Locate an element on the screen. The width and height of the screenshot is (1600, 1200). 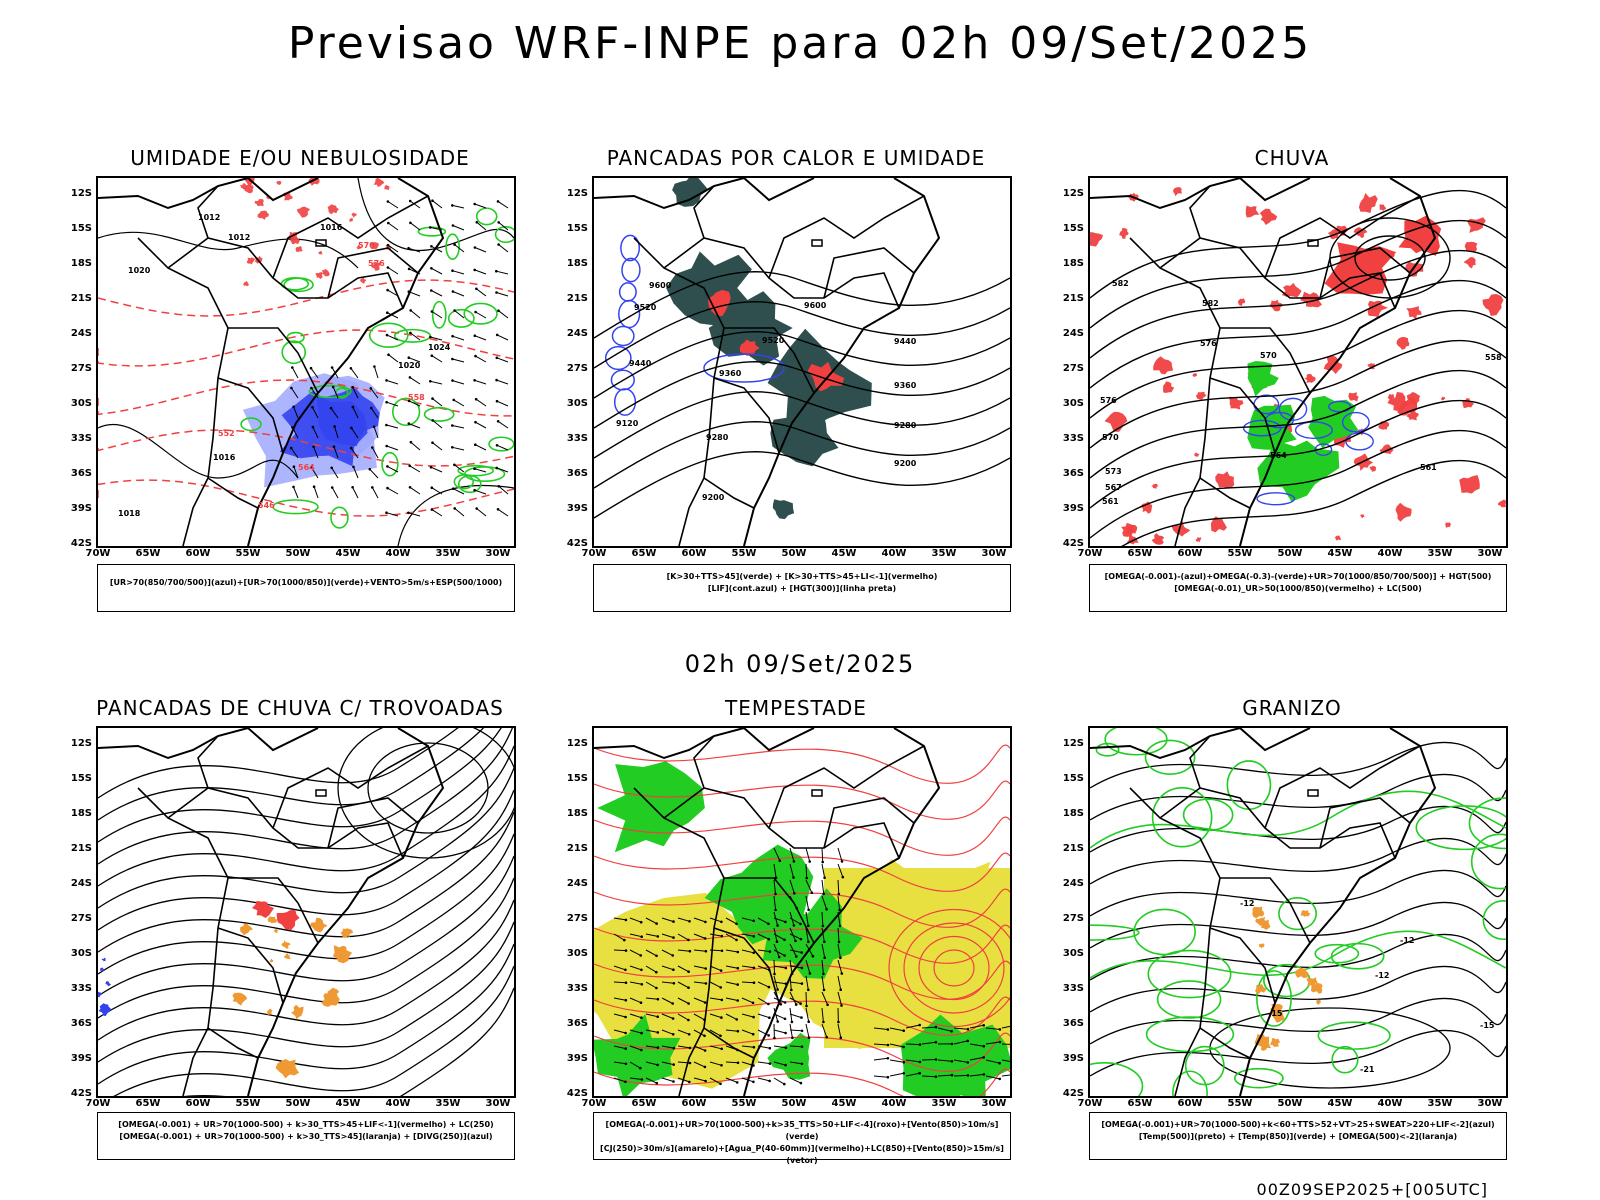
instability-teal-region is located at coordinates (690, 192).